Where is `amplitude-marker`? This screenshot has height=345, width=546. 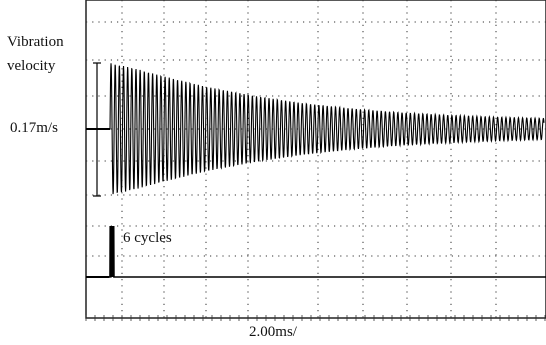
amplitude-marker is located at coordinates (98, 170).